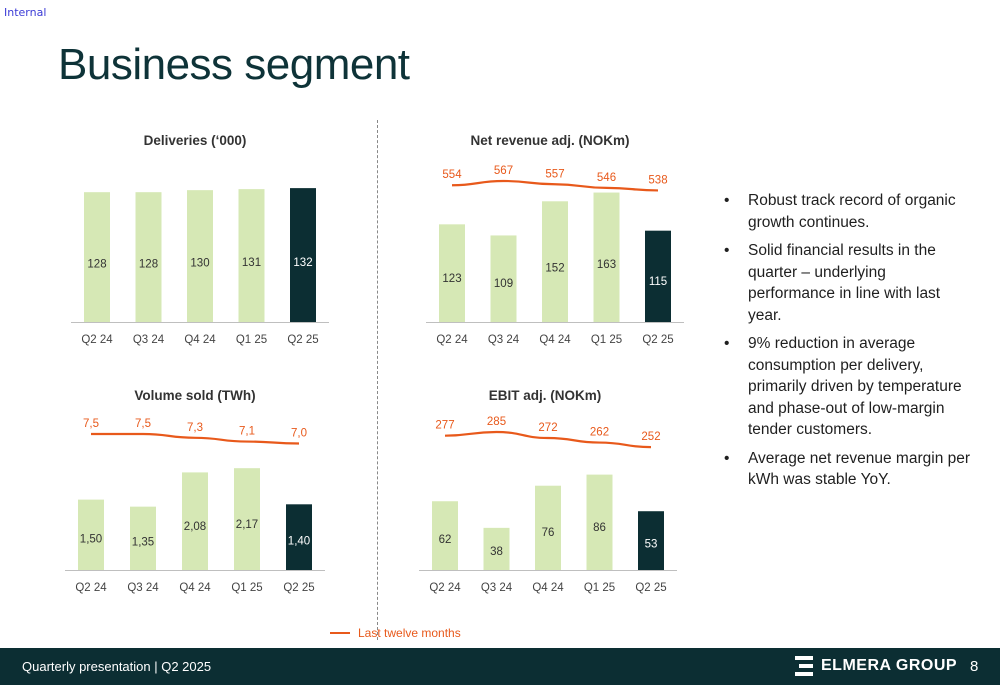  Describe the element at coordinates (606, 178) in the screenshot. I see `ltm-value-label: 546` at that location.